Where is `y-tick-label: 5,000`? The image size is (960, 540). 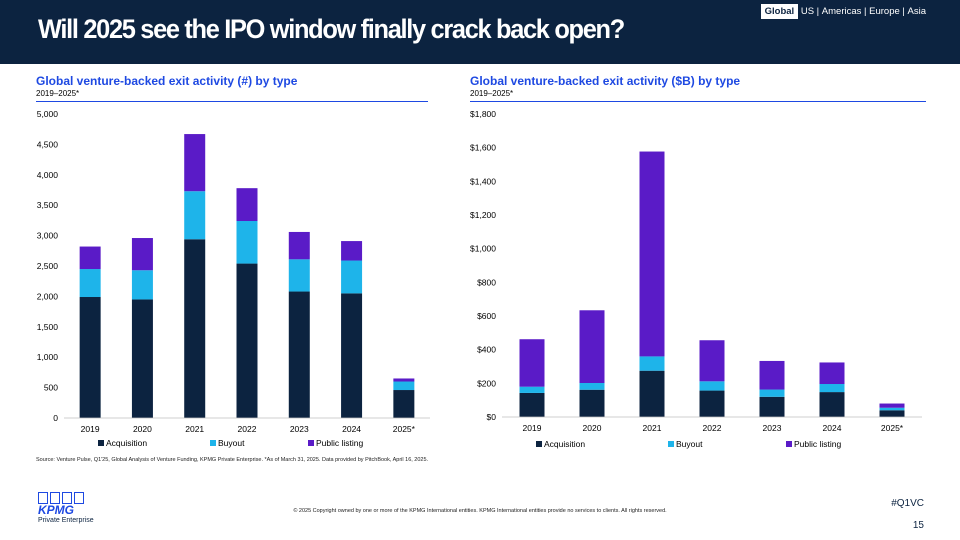 y-tick-label: 5,000 is located at coordinates (48, 114).